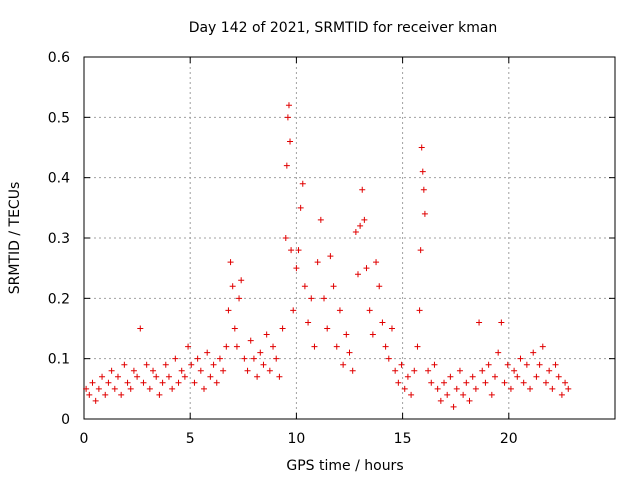  I want to click on y-tick-label: 0.6, so click(59, 58).